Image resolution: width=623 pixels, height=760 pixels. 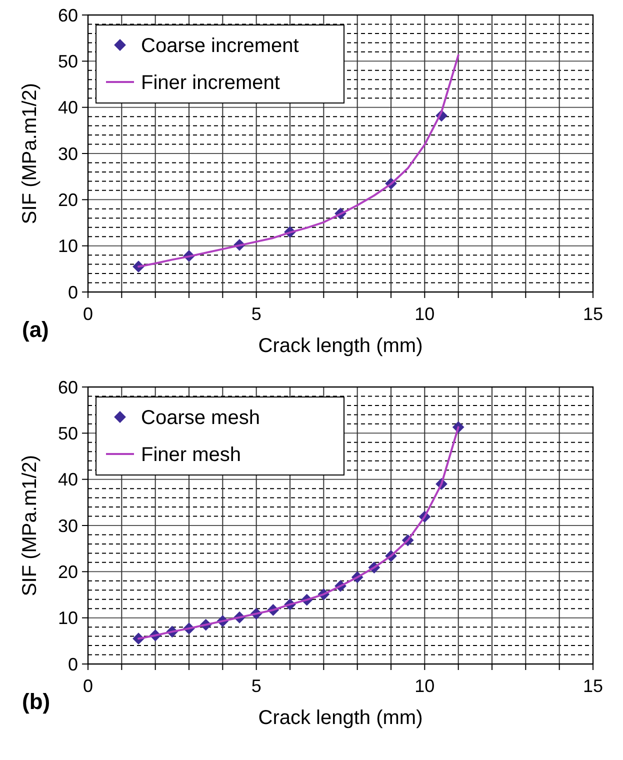 I want to click on text: (a), so click(x=35, y=329).